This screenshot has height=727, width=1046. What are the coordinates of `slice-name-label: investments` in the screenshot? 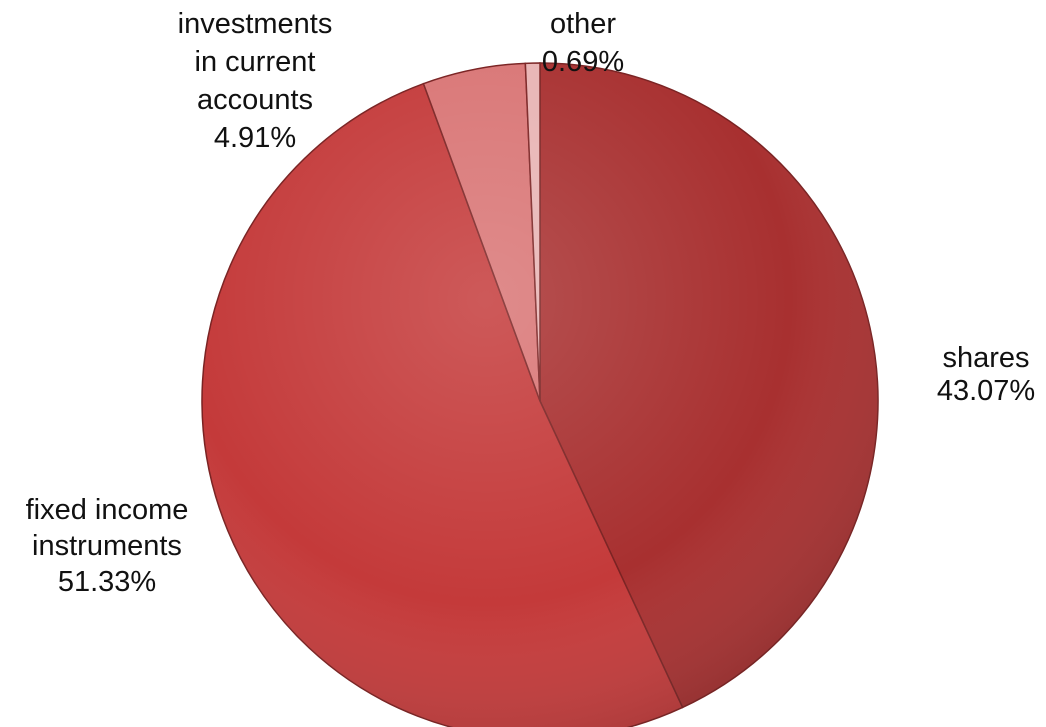 It's located at (255, 24).